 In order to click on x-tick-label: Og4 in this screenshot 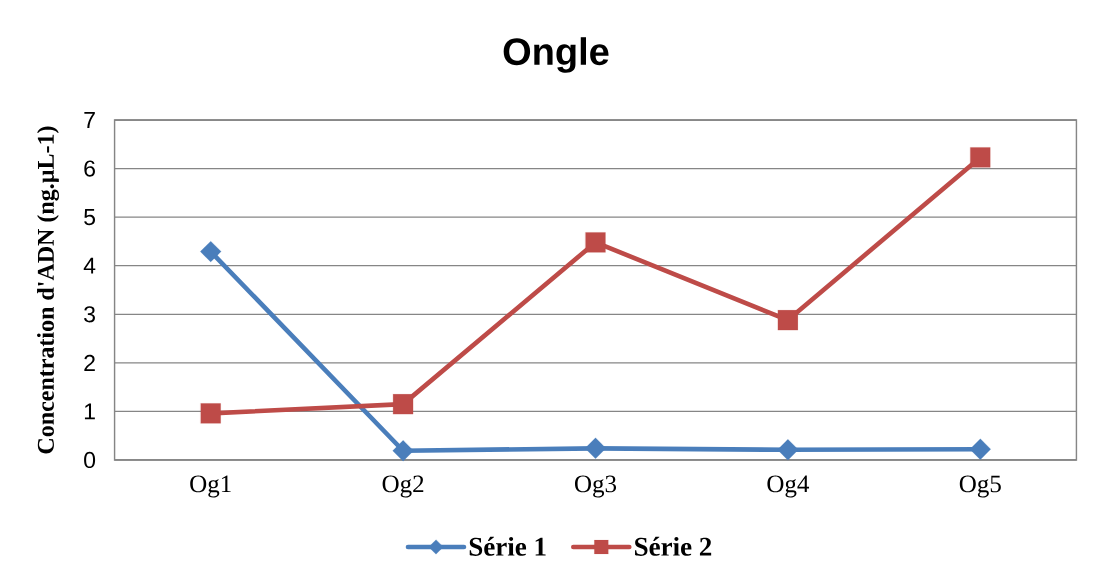, I will do `click(788, 486)`.